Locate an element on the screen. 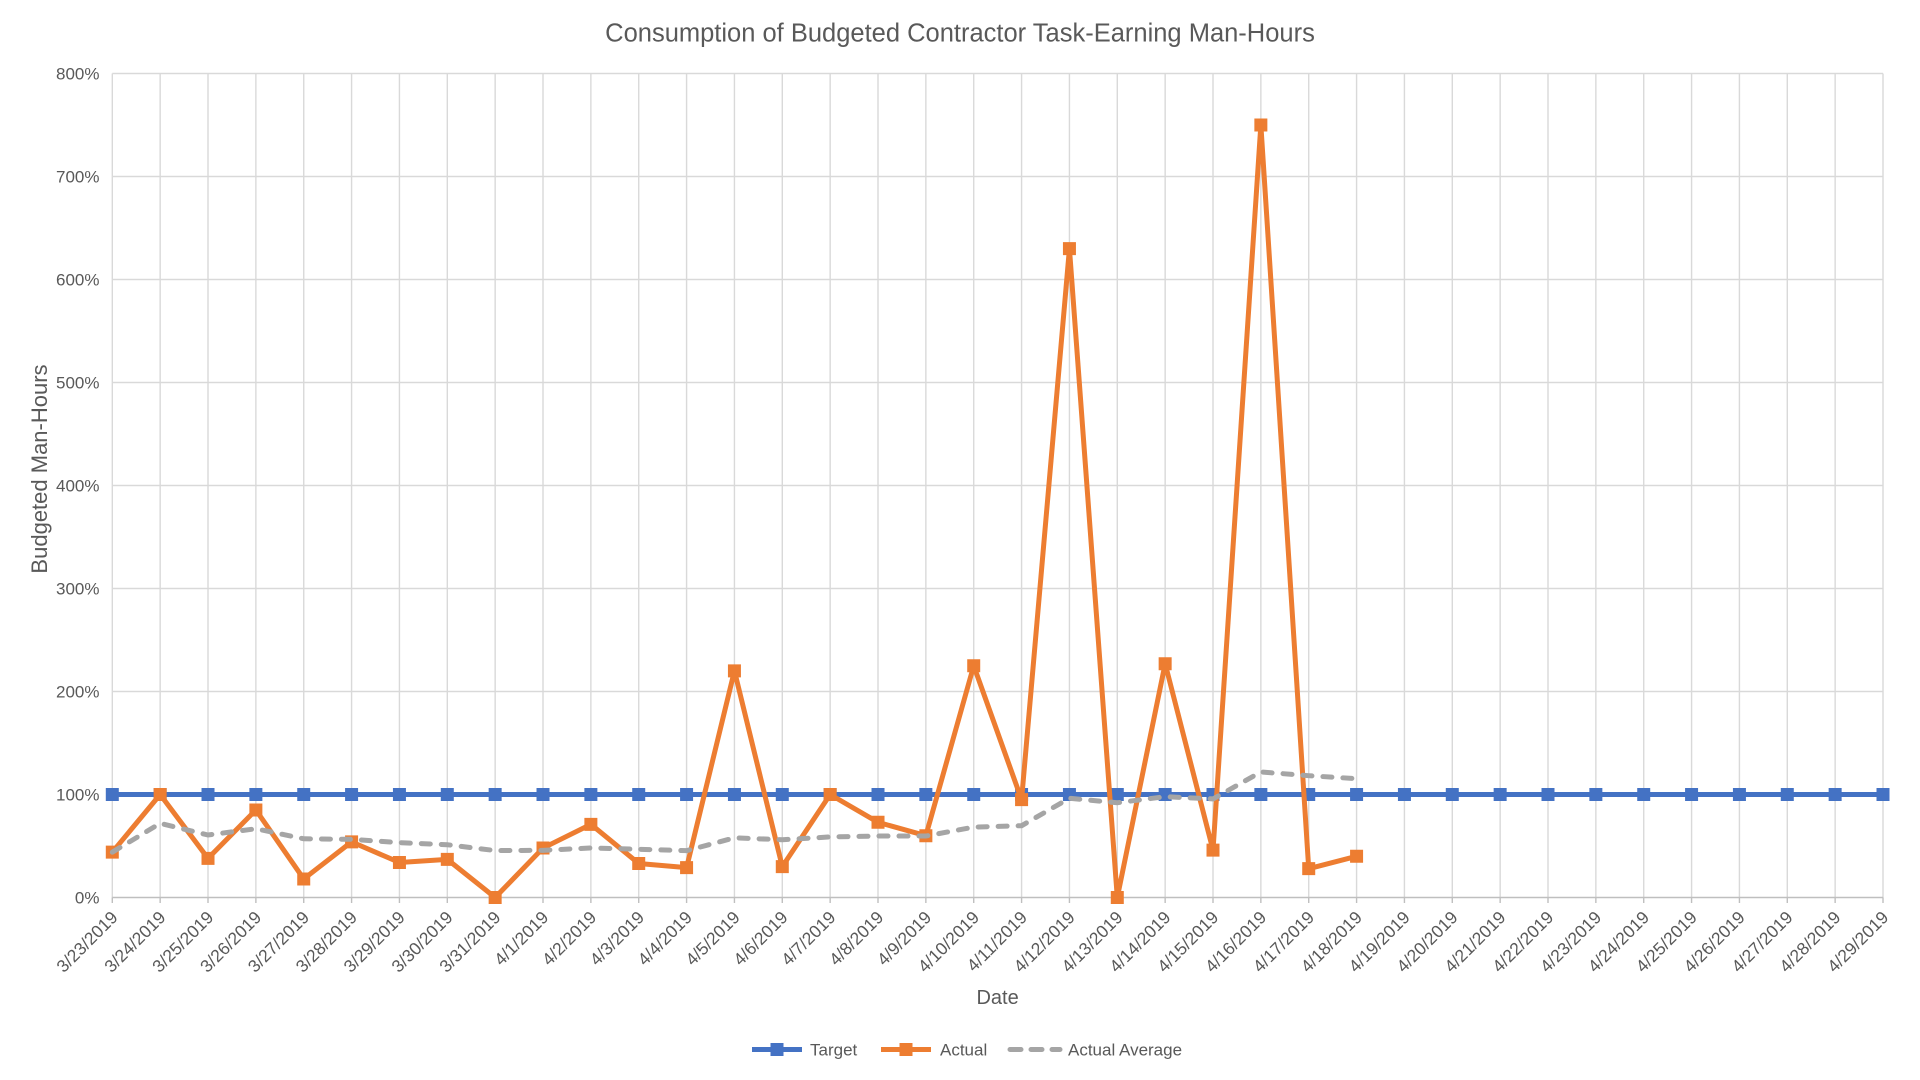 This screenshot has height=1080, width=1920. svg-text: Target is located at coordinates (834, 1050).